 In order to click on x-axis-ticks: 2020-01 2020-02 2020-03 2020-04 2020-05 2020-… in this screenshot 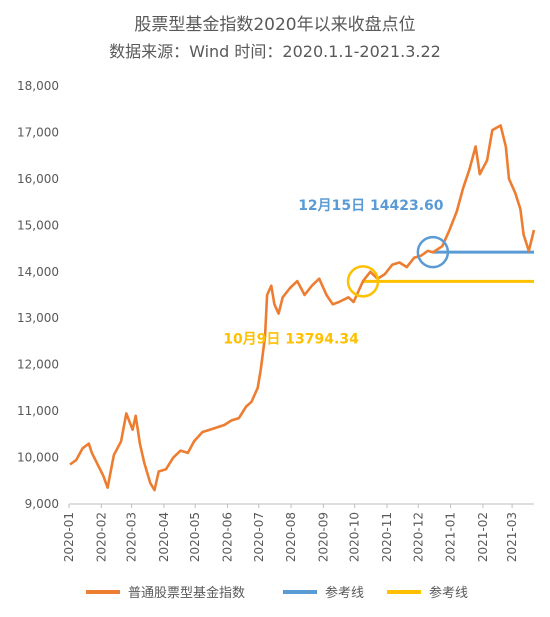, I will do `click(290, 533)`.